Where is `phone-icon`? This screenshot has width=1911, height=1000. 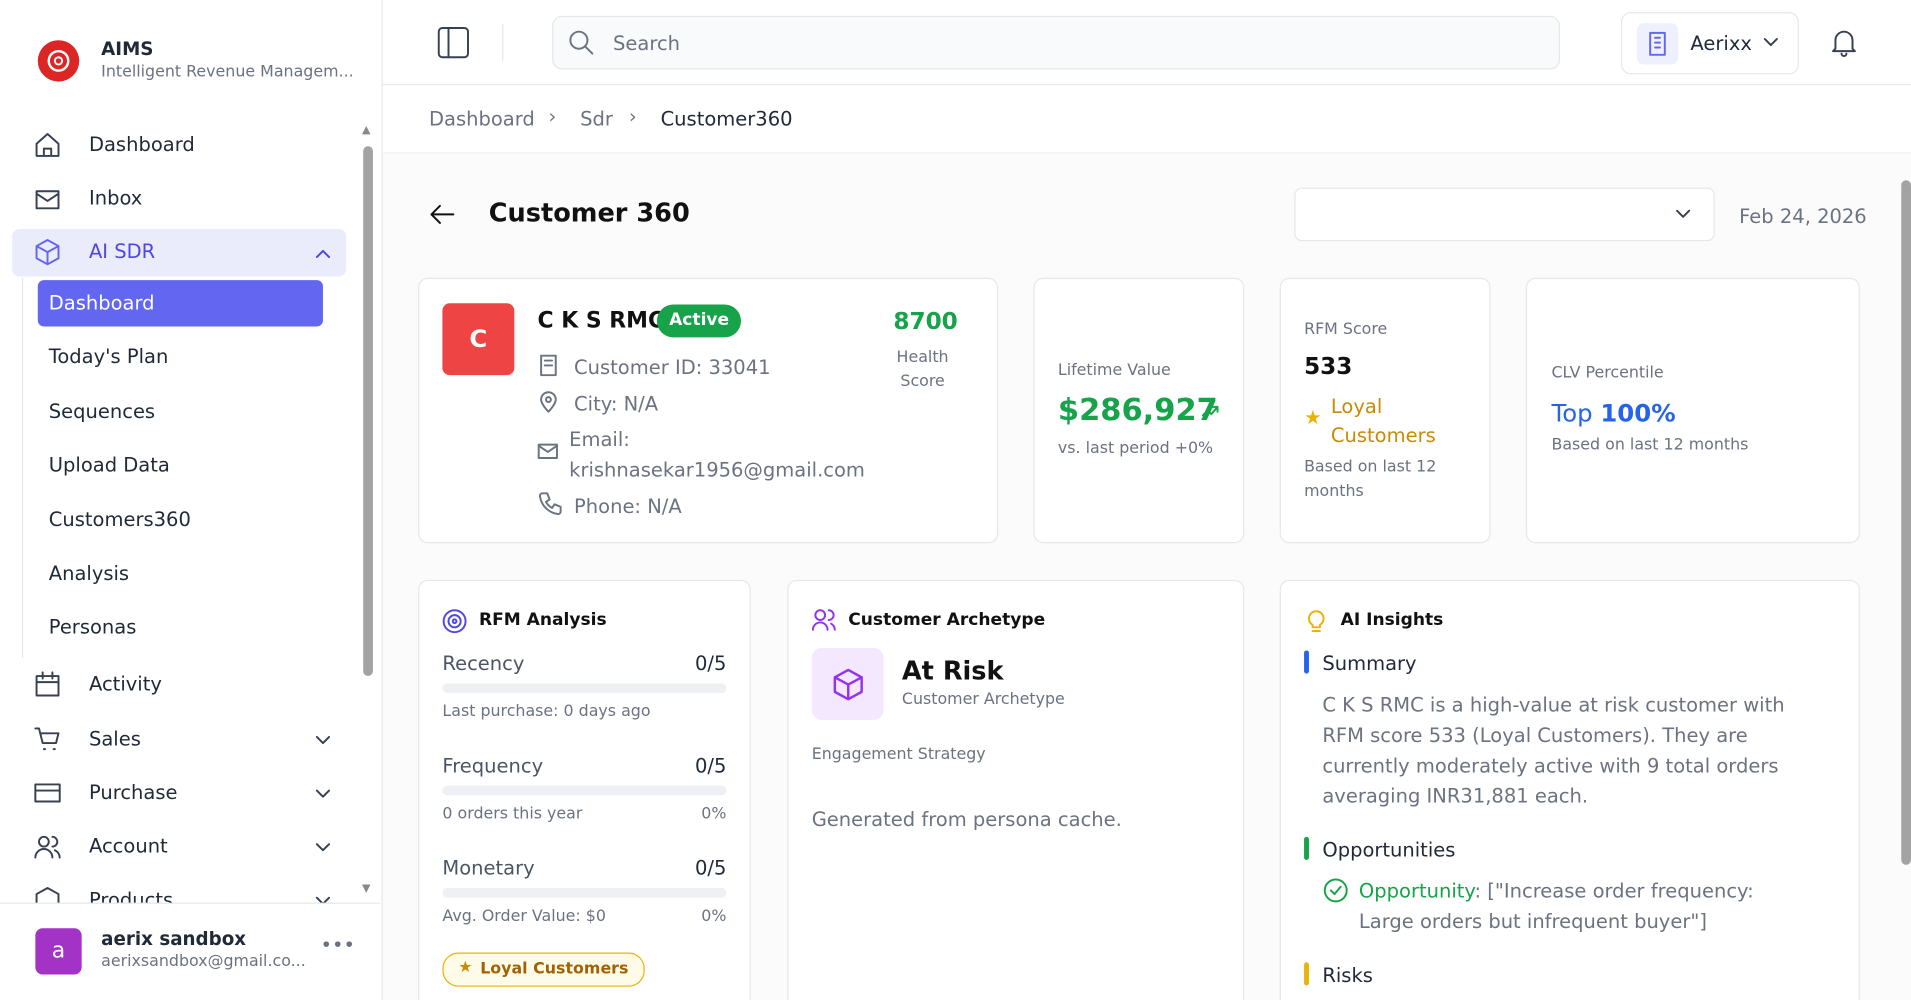 phone-icon is located at coordinates (550, 504).